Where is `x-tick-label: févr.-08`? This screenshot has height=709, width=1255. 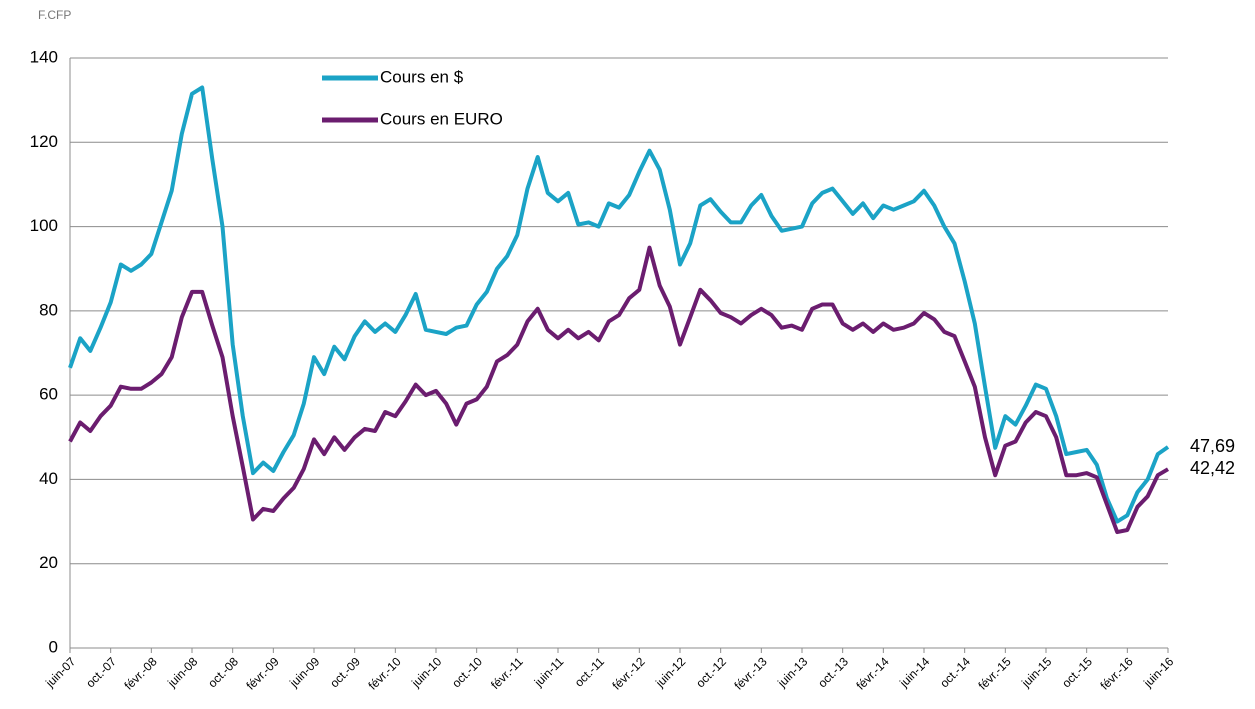
x-tick-label: févr.-08 is located at coordinates (140, 673).